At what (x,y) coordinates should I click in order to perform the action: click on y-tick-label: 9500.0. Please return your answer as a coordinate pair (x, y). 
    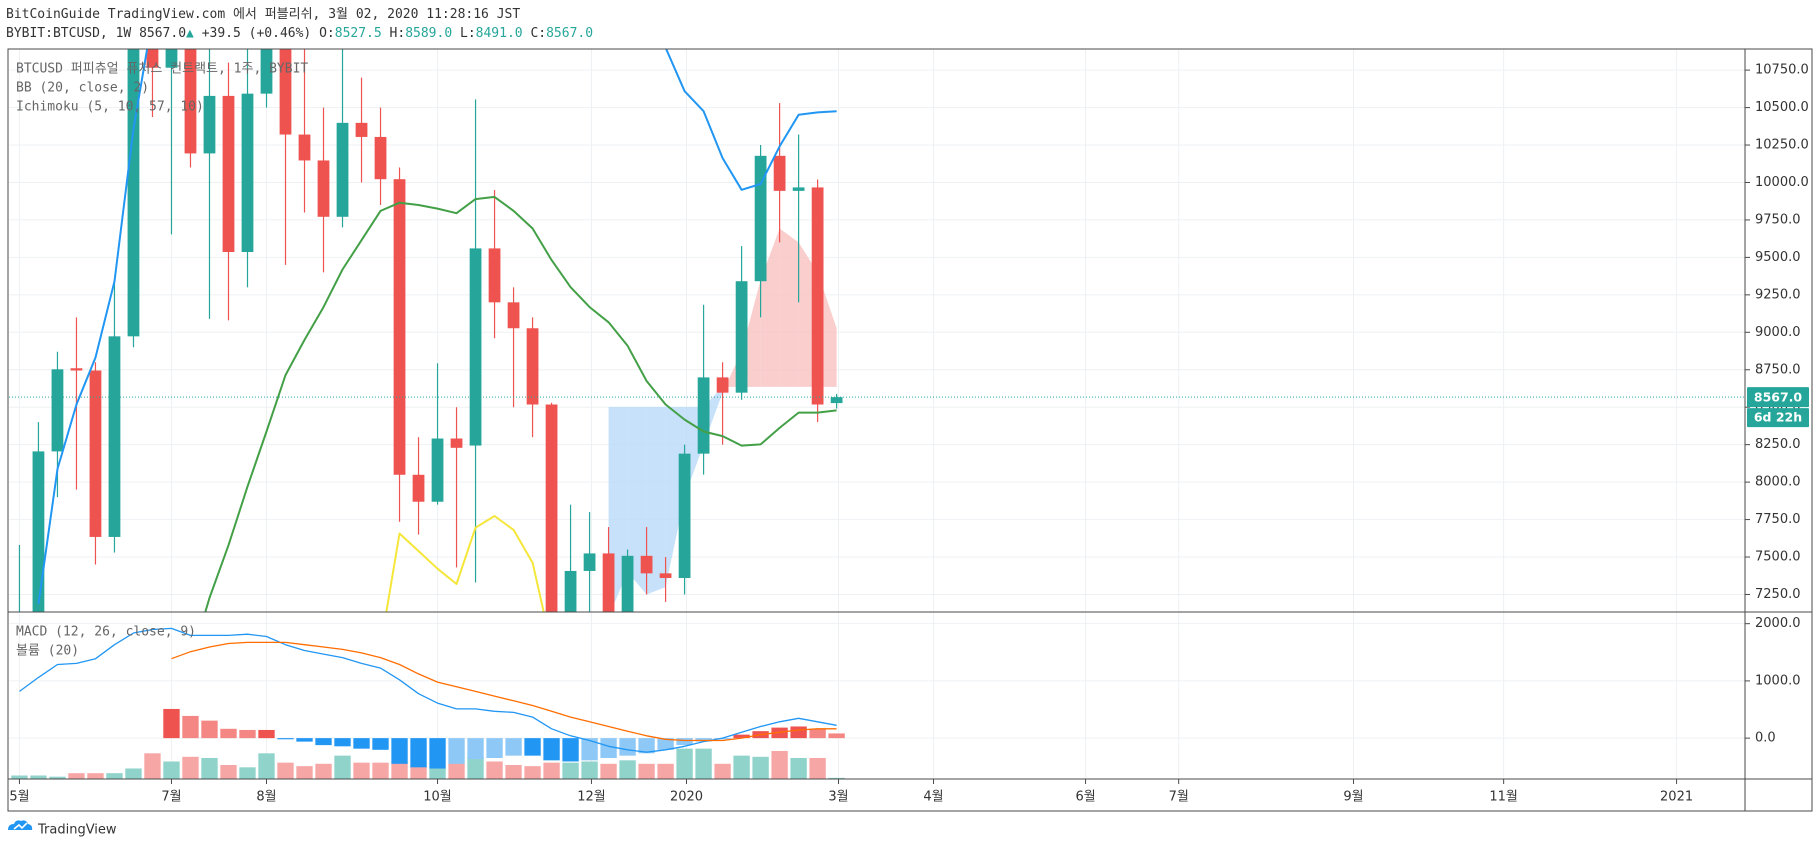
    Looking at the image, I should click on (1778, 257).